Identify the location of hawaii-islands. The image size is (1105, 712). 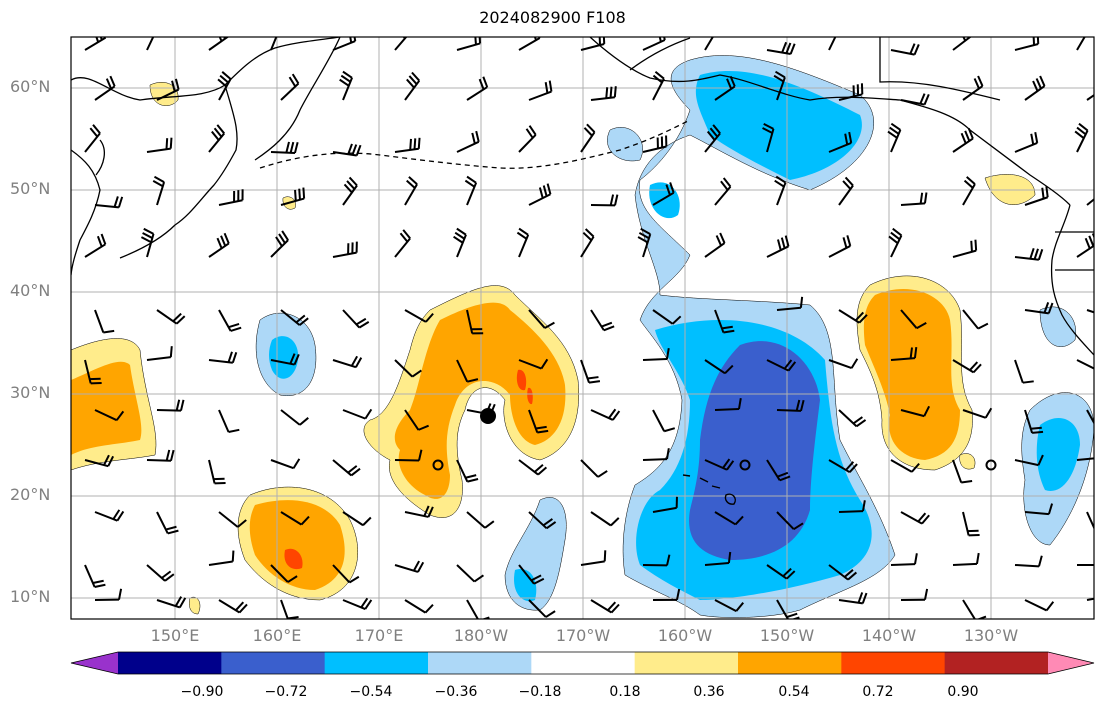
(709, 489).